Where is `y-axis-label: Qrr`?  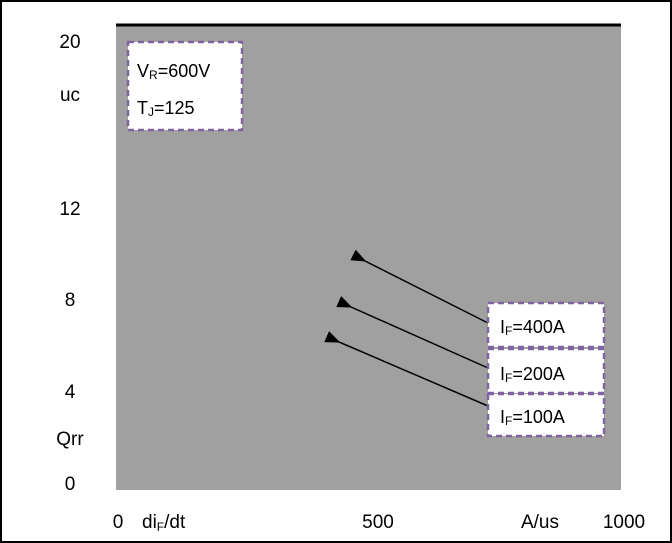
y-axis-label: Qrr is located at coordinates (70, 439).